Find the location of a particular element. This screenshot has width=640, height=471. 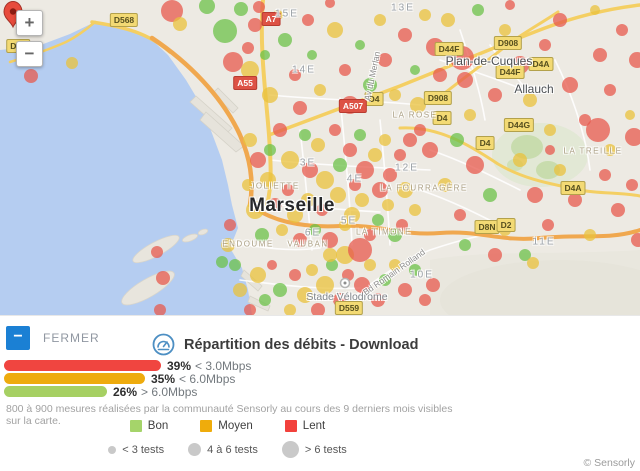

quality-legend-item: Moyen is located at coordinates (226, 426).